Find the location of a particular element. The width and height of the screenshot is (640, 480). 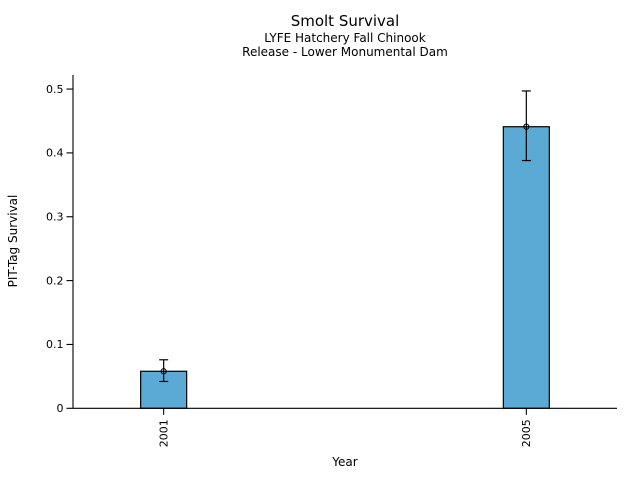

y-tick-label: 0.2 is located at coordinates (55, 280).